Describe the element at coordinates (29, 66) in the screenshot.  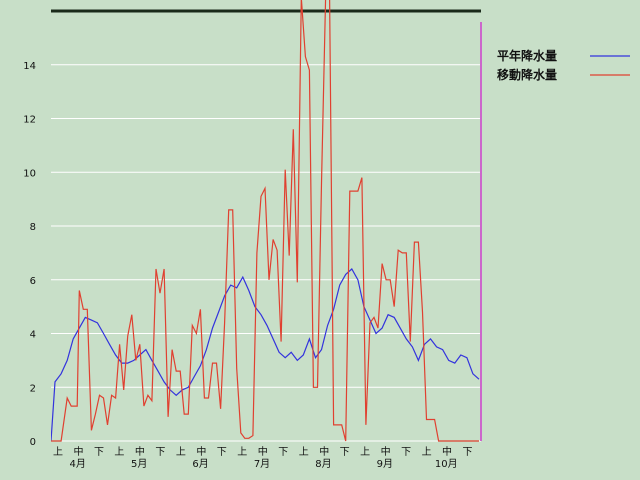
I see `y-tick-label: 14` at that location.